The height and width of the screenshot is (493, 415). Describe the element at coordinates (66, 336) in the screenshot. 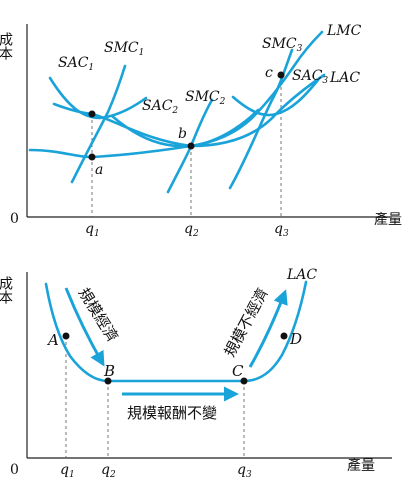

I see `point-A-dot` at that location.